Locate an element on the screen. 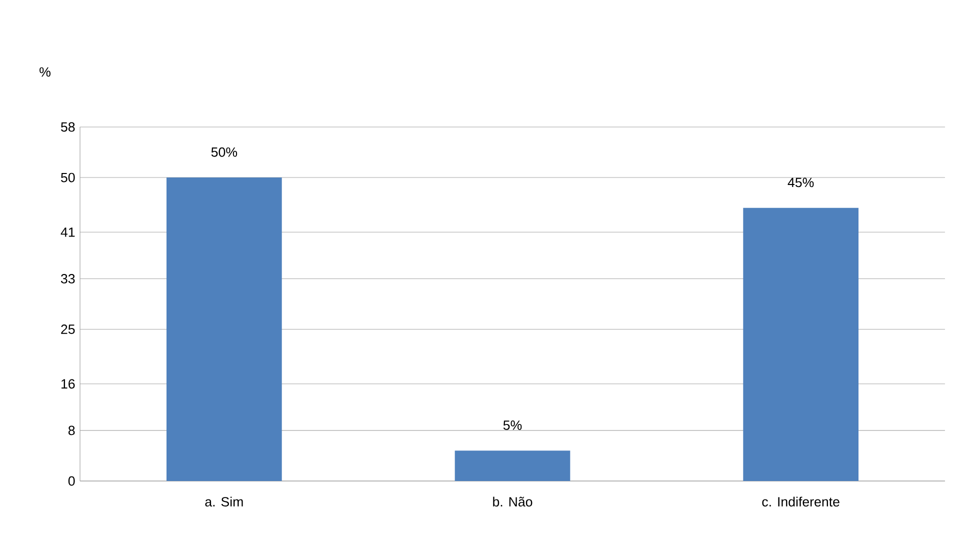  y-tick-label: 25 is located at coordinates (68, 329).